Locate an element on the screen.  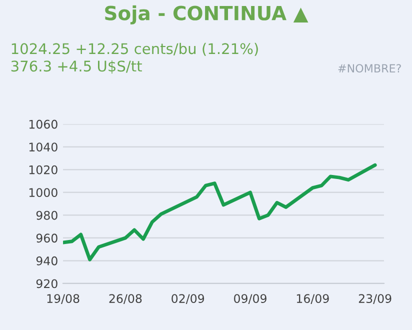
x-tick-label: 19/08 is located at coordinates (63, 299).